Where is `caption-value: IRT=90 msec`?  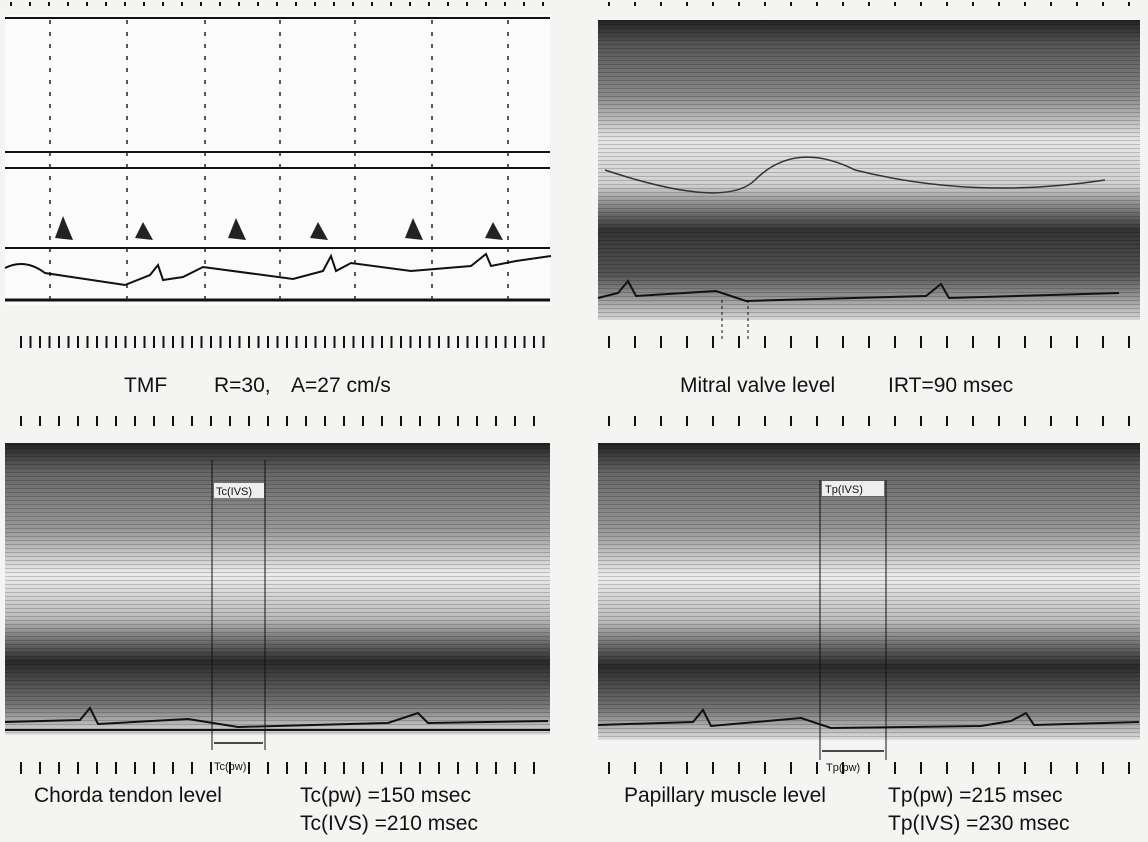 caption-value: IRT=90 msec is located at coordinates (950, 385).